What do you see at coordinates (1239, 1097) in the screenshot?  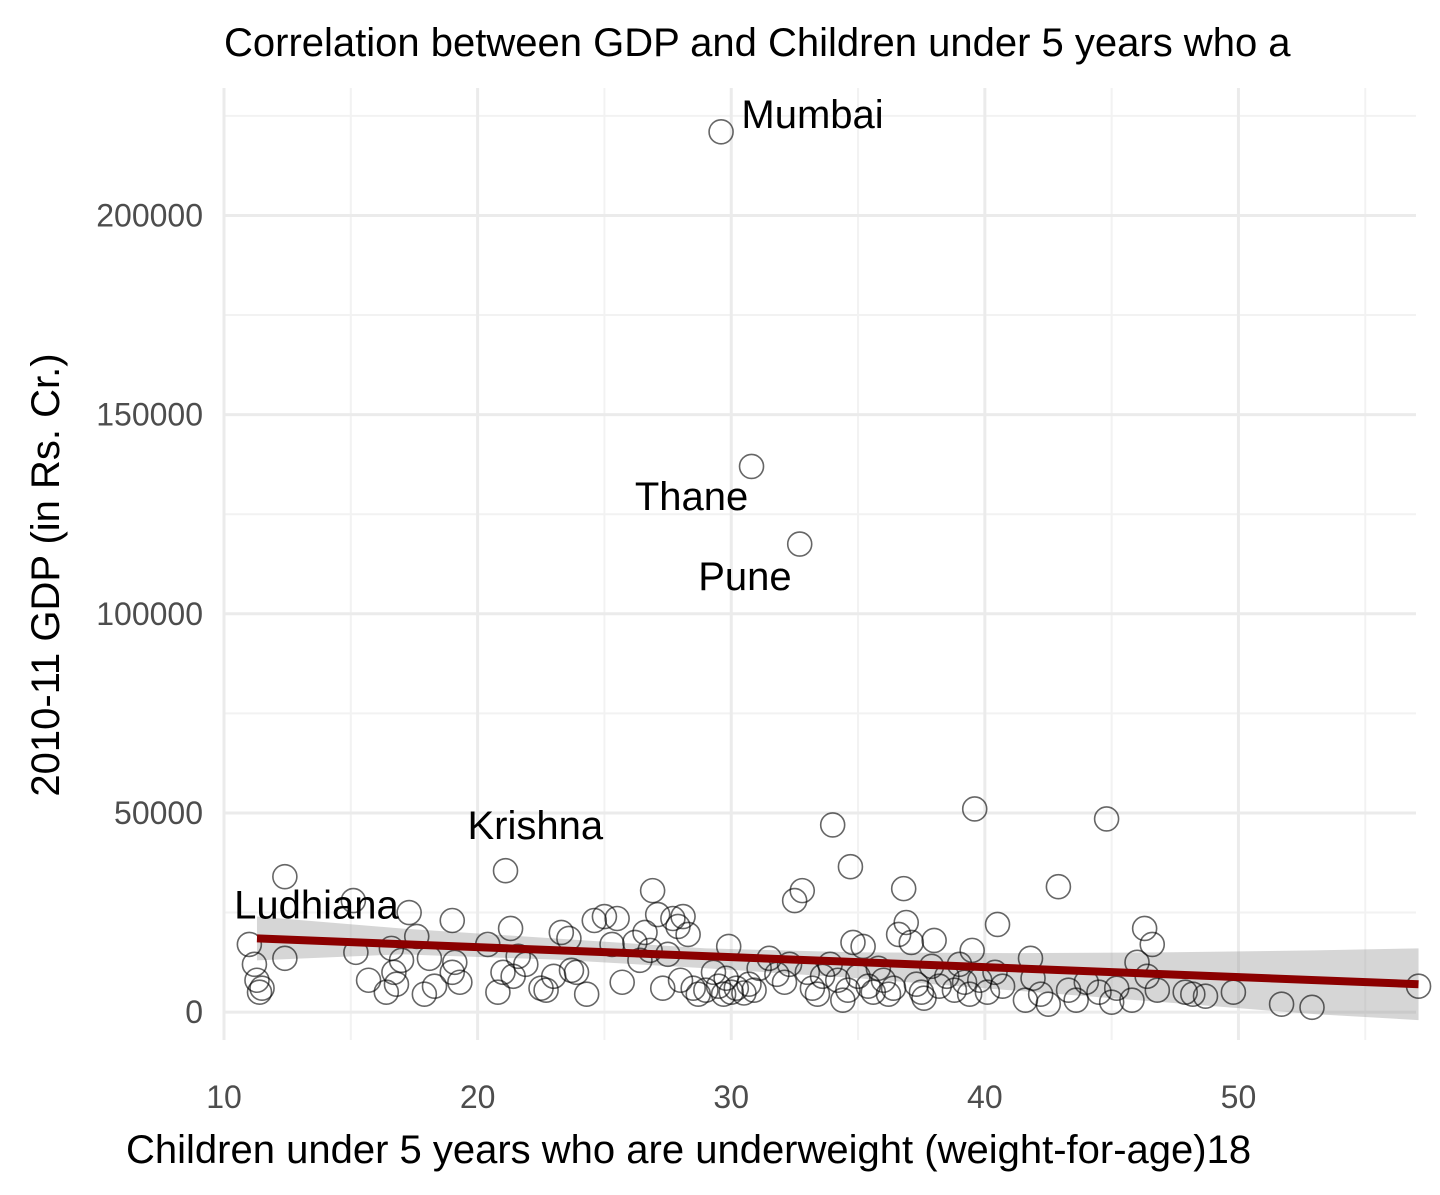 I see `x-tick-label: 50` at bounding box center [1239, 1097].